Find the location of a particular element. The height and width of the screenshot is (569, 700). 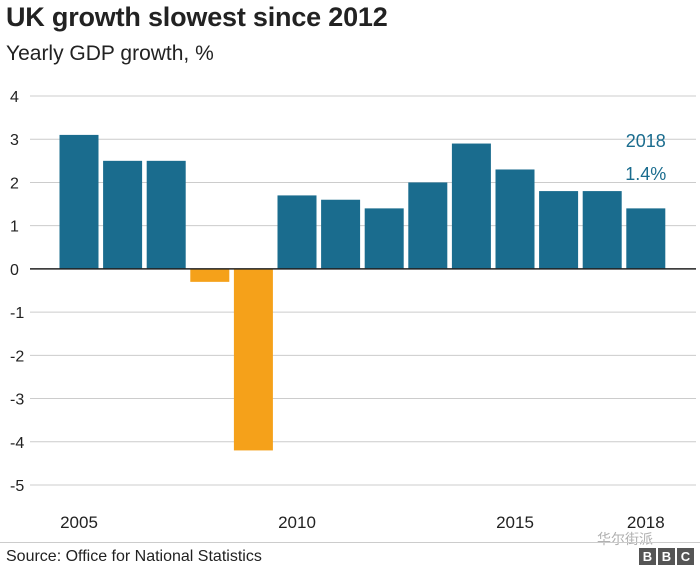

annotation-value: 1.4% is located at coordinates (645, 174).